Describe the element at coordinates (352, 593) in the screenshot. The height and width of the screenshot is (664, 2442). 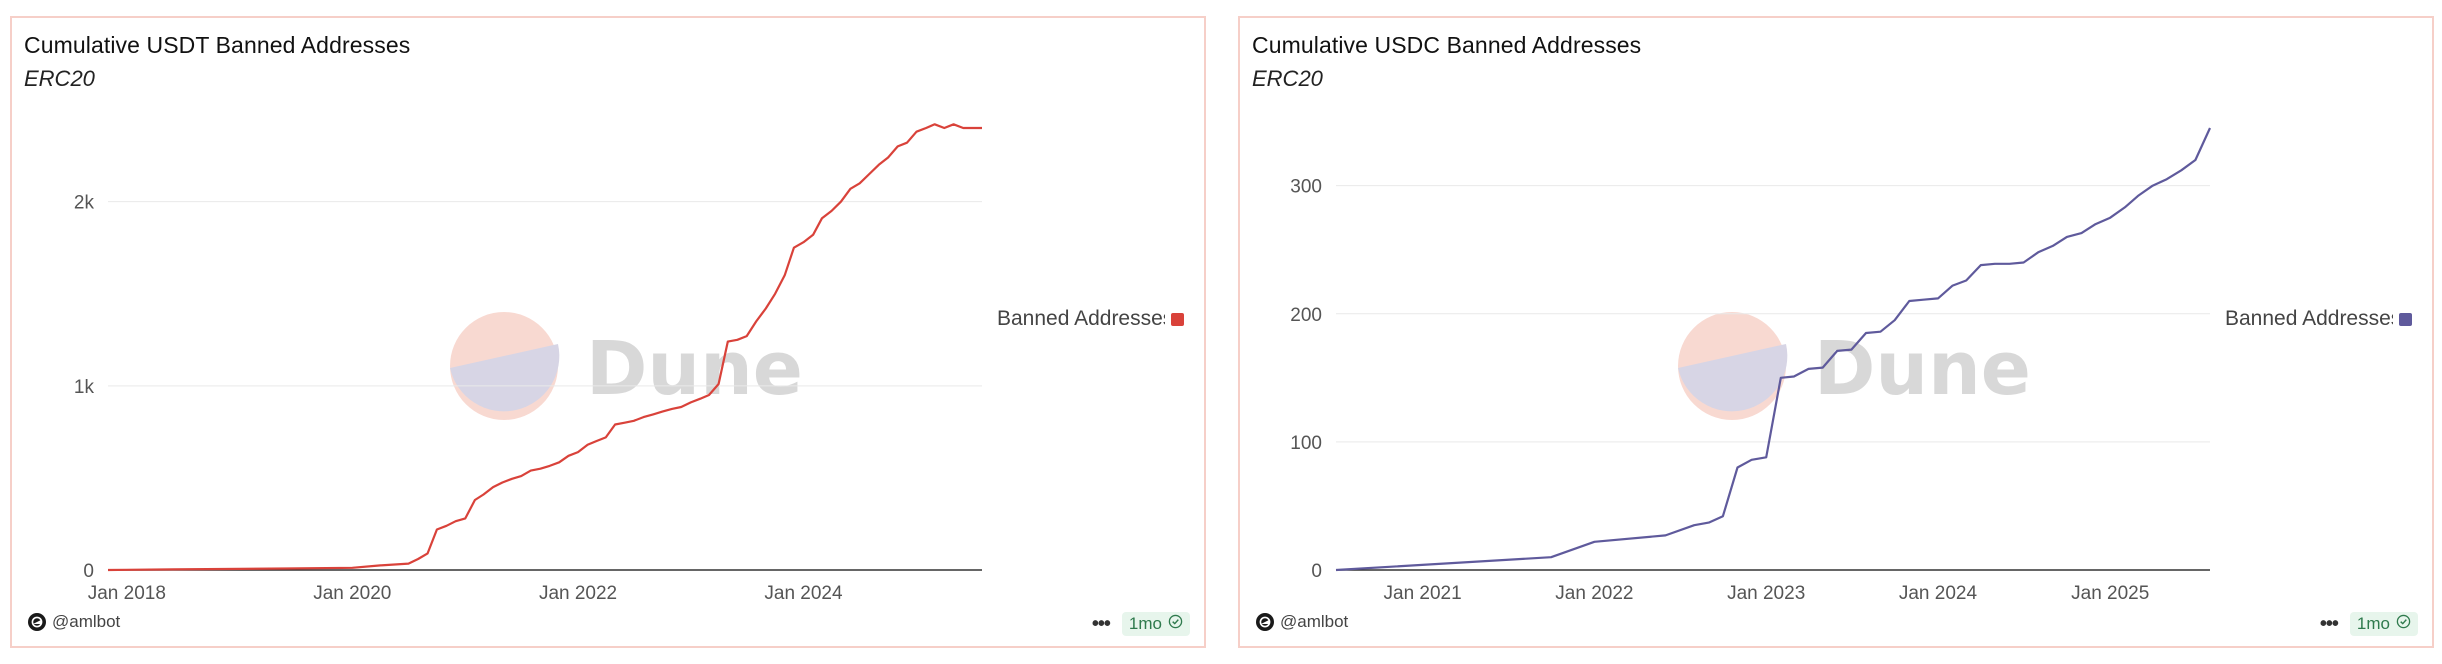
I see `x-tick-label: Jan 2020` at that location.